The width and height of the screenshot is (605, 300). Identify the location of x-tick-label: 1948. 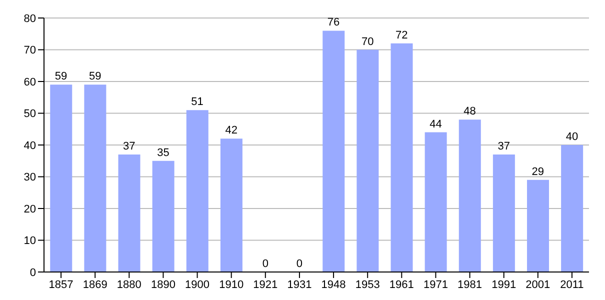
(333, 284).